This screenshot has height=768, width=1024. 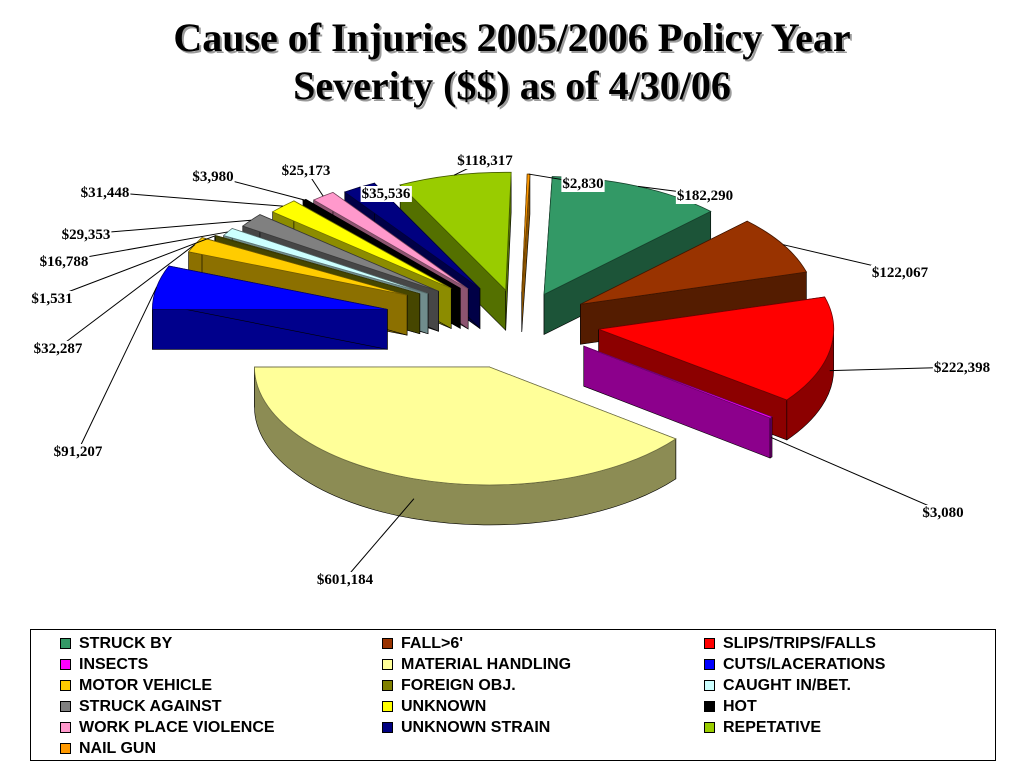 I want to click on data-label: $601,184, so click(x=345, y=580).